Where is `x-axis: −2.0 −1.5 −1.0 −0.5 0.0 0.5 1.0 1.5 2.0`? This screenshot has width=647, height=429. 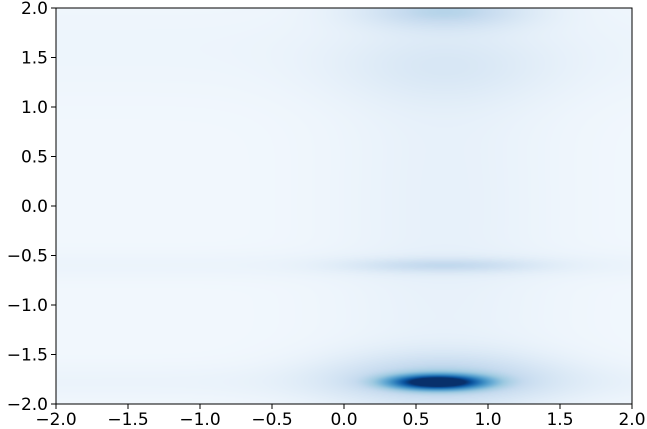 x-axis: −2.0 −1.5 −1.0 −0.5 0.0 0.5 1.0 1.5 2.0 is located at coordinates (340, 416).